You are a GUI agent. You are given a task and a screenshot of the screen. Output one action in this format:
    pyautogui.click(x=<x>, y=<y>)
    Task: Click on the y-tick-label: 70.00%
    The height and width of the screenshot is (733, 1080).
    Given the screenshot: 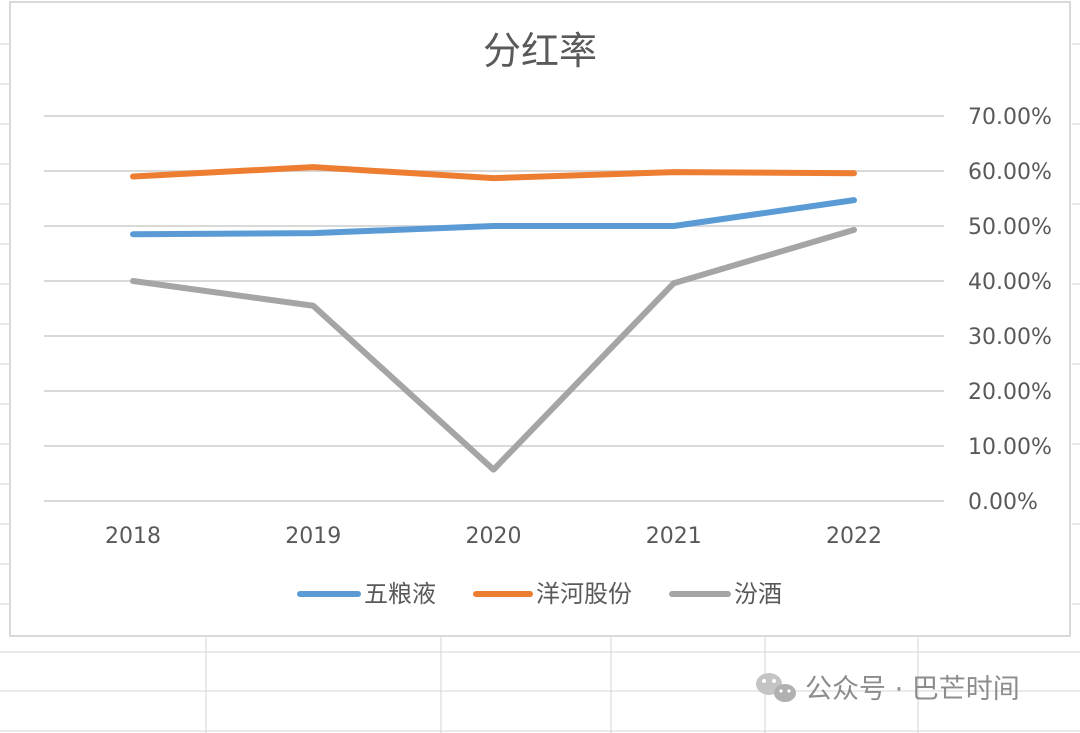 What is the action you would take?
    pyautogui.click(x=1010, y=117)
    